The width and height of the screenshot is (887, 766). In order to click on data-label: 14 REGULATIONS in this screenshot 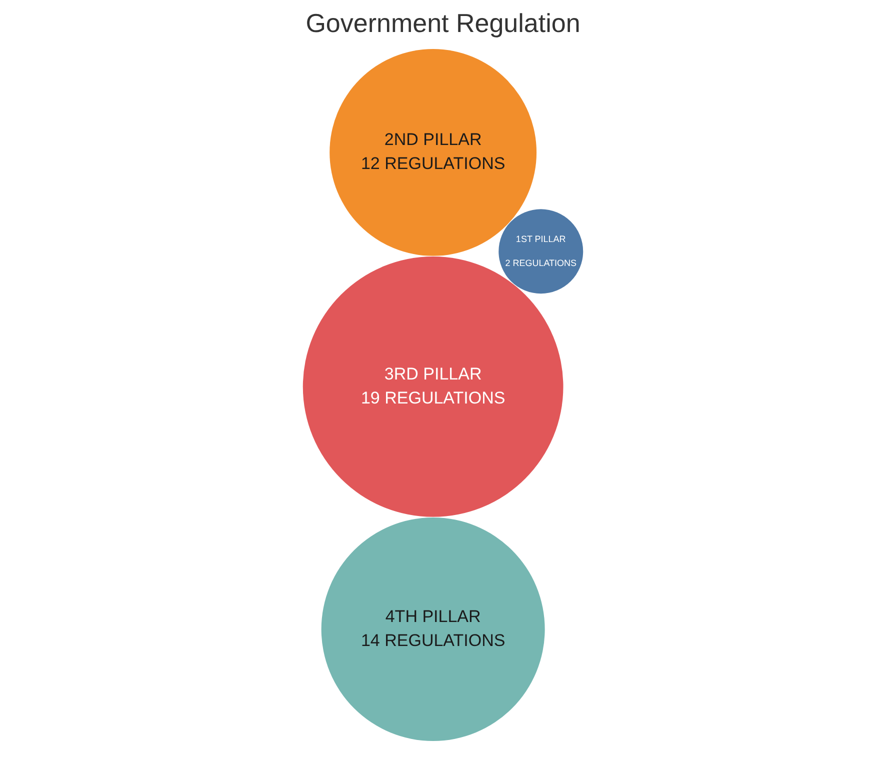, I will do `click(433, 640)`.